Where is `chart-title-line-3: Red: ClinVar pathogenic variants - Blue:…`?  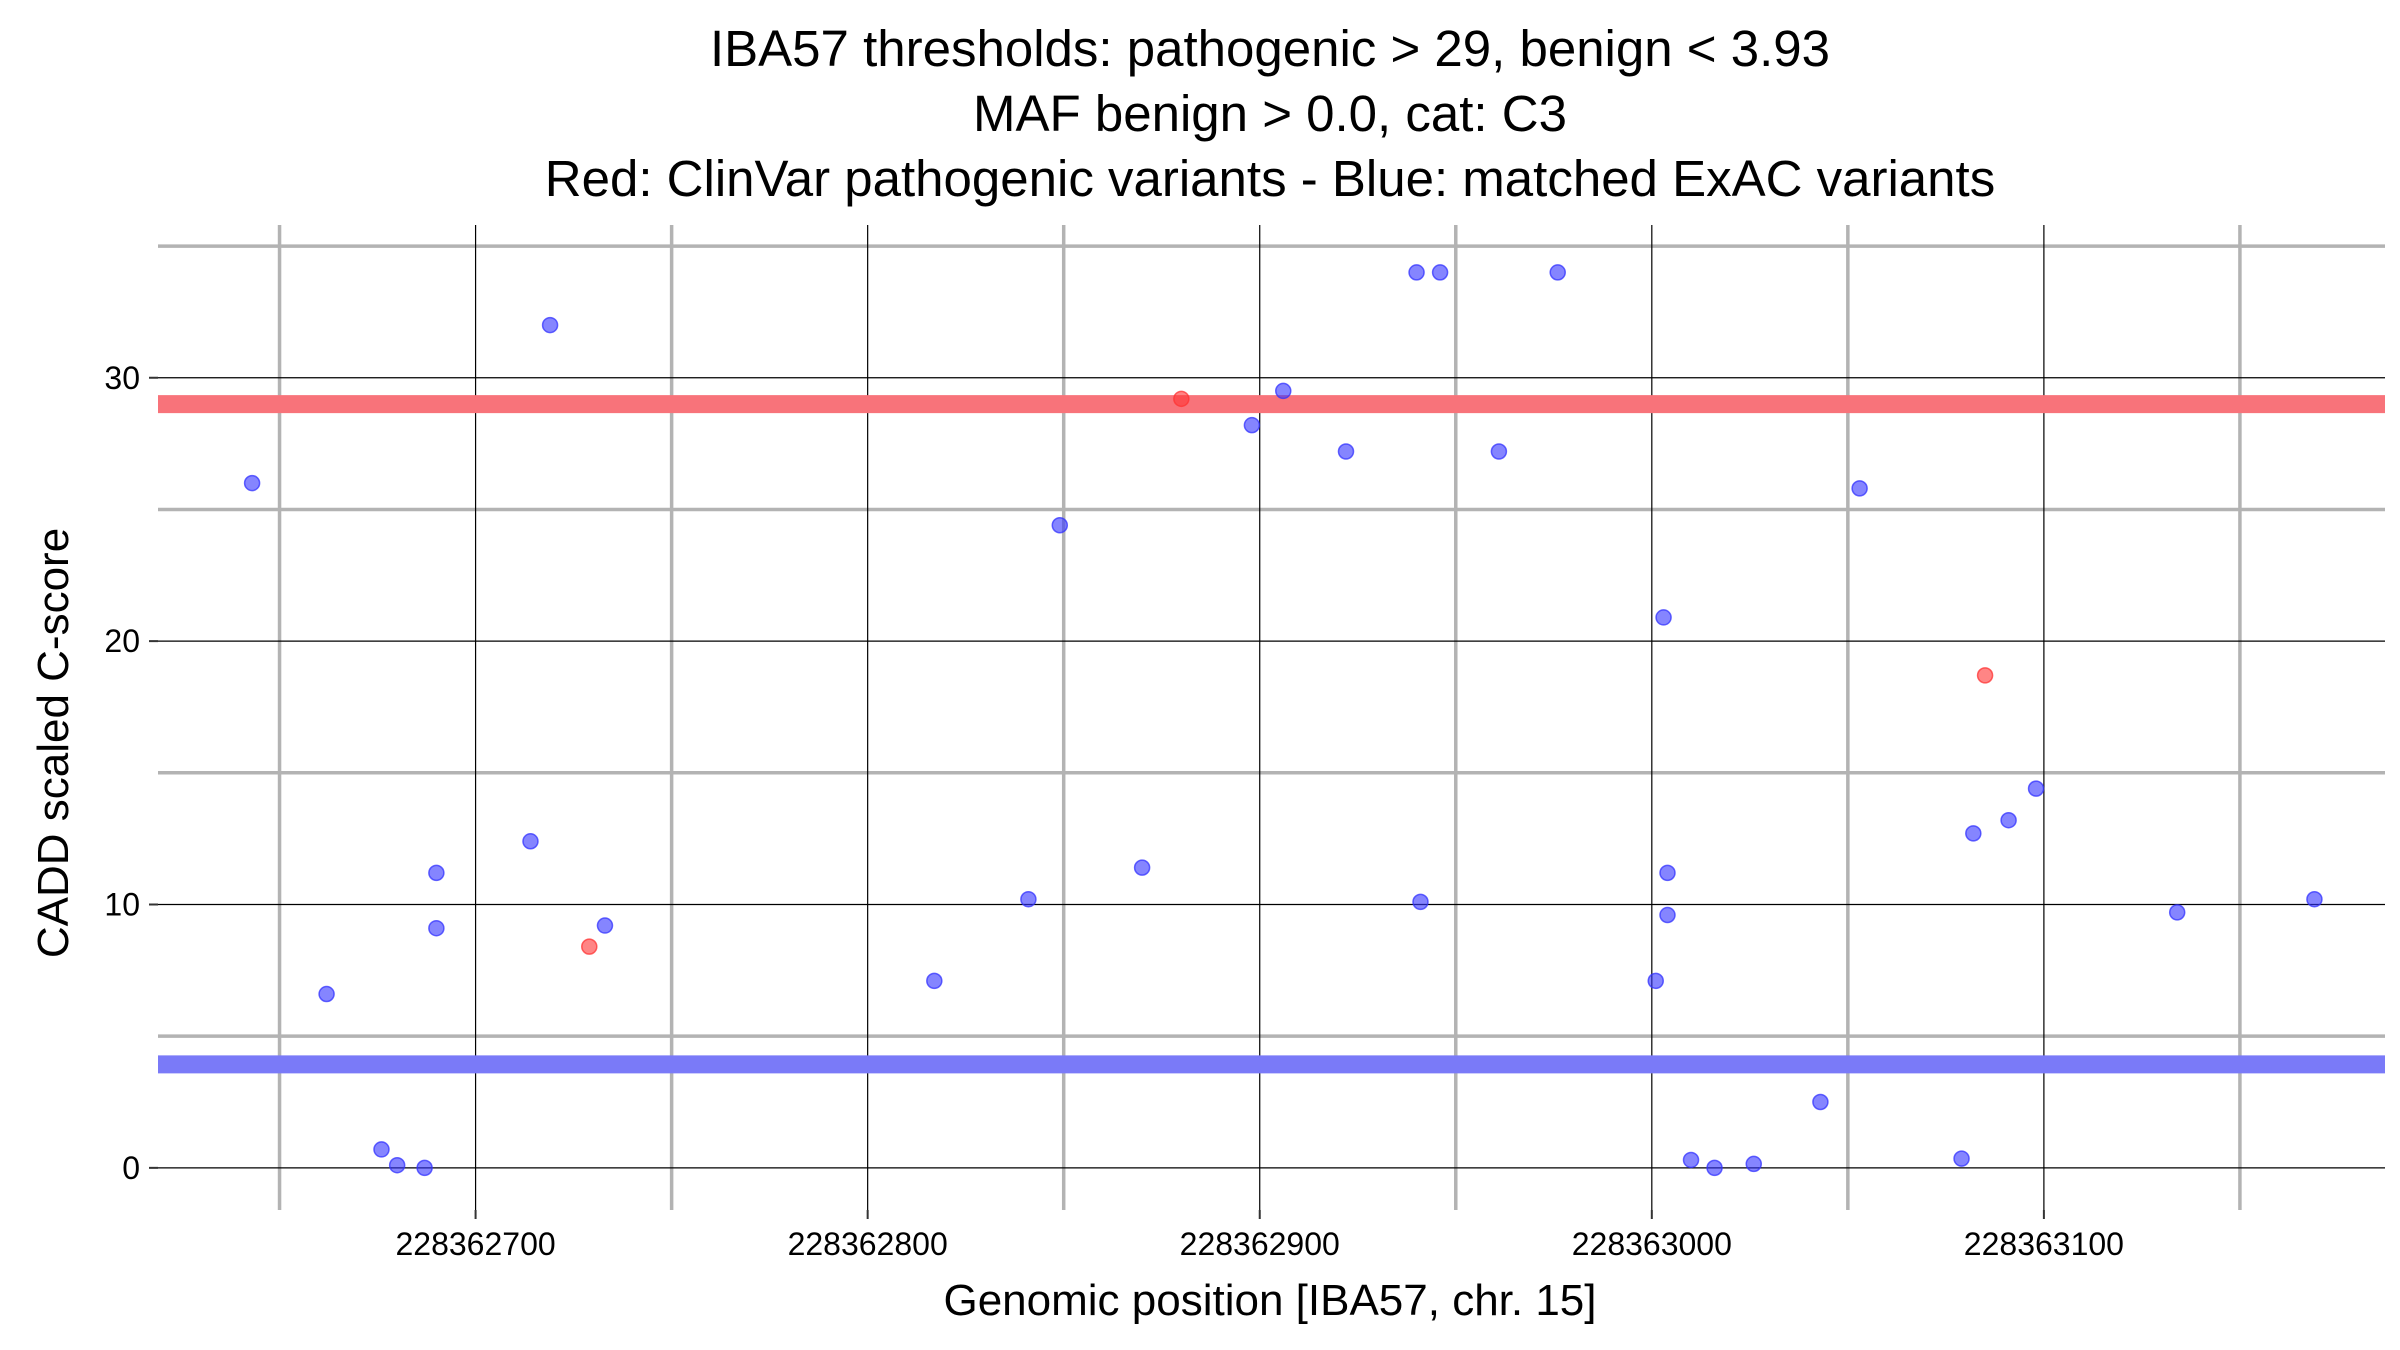
chart-title-line-3: Red: ClinVar pathogenic variants - Blue:… is located at coordinates (1270, 178).